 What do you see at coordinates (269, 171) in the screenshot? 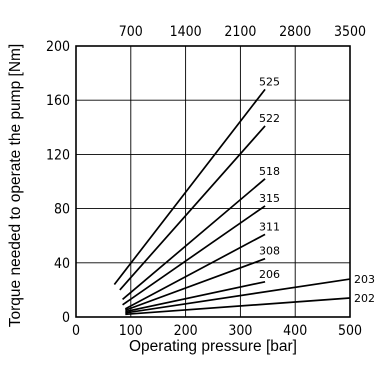
I see `series-label-518: 518` at bounding box center [269, 171].